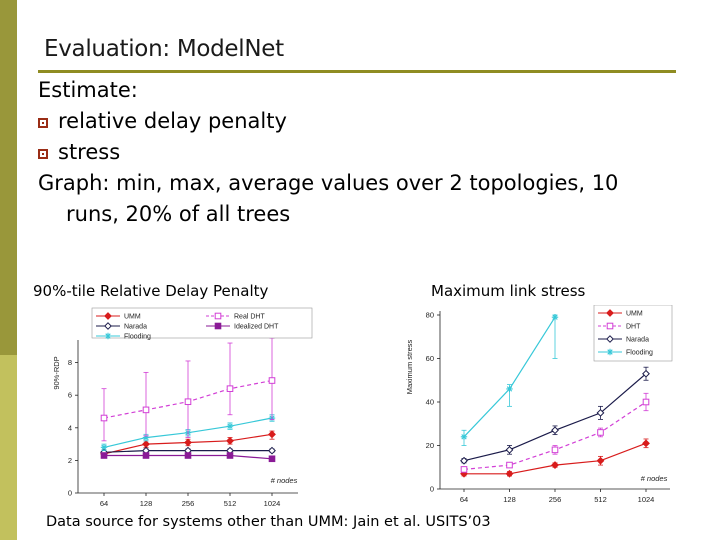 The image size is (720, 540). I want to click on series-narada, so click(555, 415).